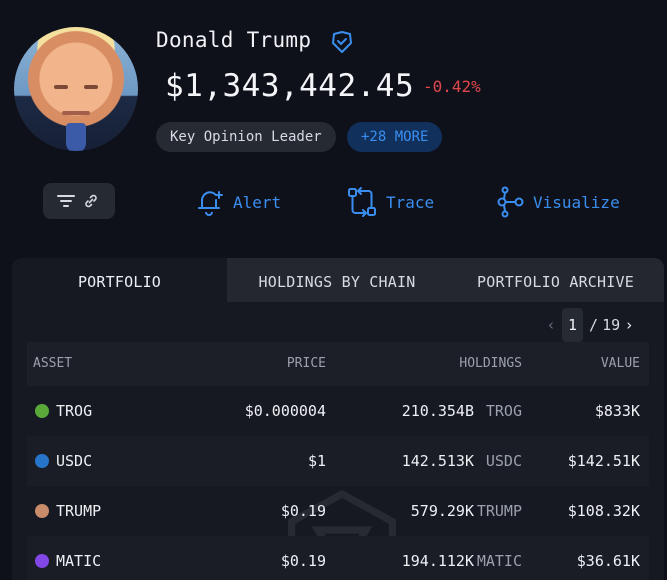 The height and width of the screenshot is (580, 667). I want to click on asset-holdings: 579.29K, so click(442, 511).